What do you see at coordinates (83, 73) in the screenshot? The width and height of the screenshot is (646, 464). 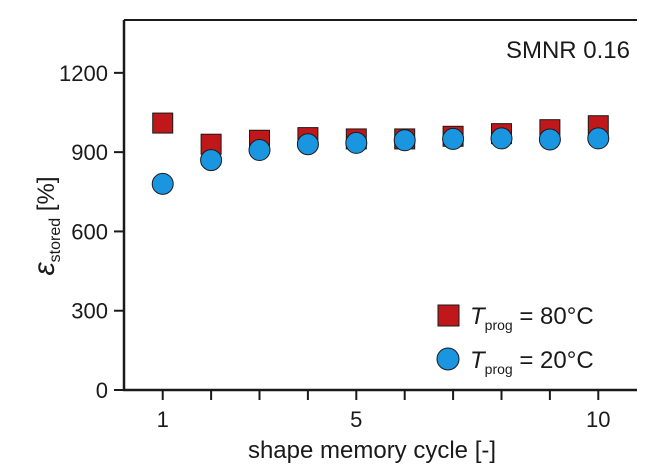 I see `y-tick-label: 1200` at bounding box center [83, 73].